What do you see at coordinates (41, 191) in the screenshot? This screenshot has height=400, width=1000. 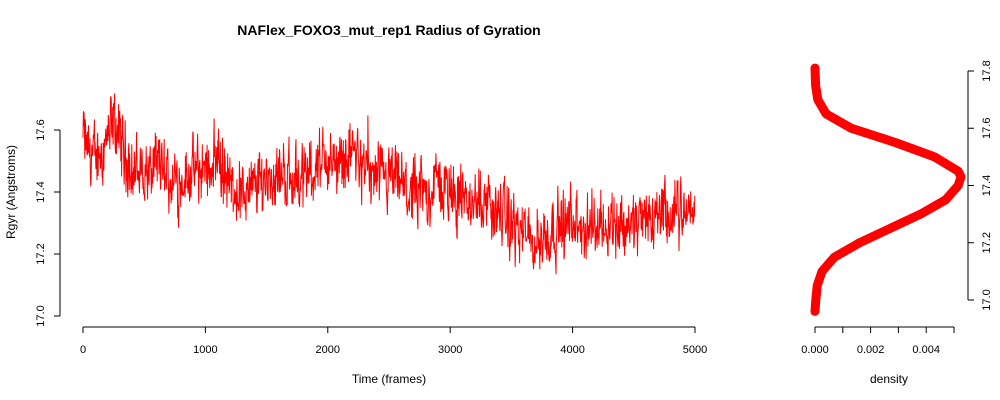 I see `y-tick-label: 17.4` at bounding box center [41, 191].